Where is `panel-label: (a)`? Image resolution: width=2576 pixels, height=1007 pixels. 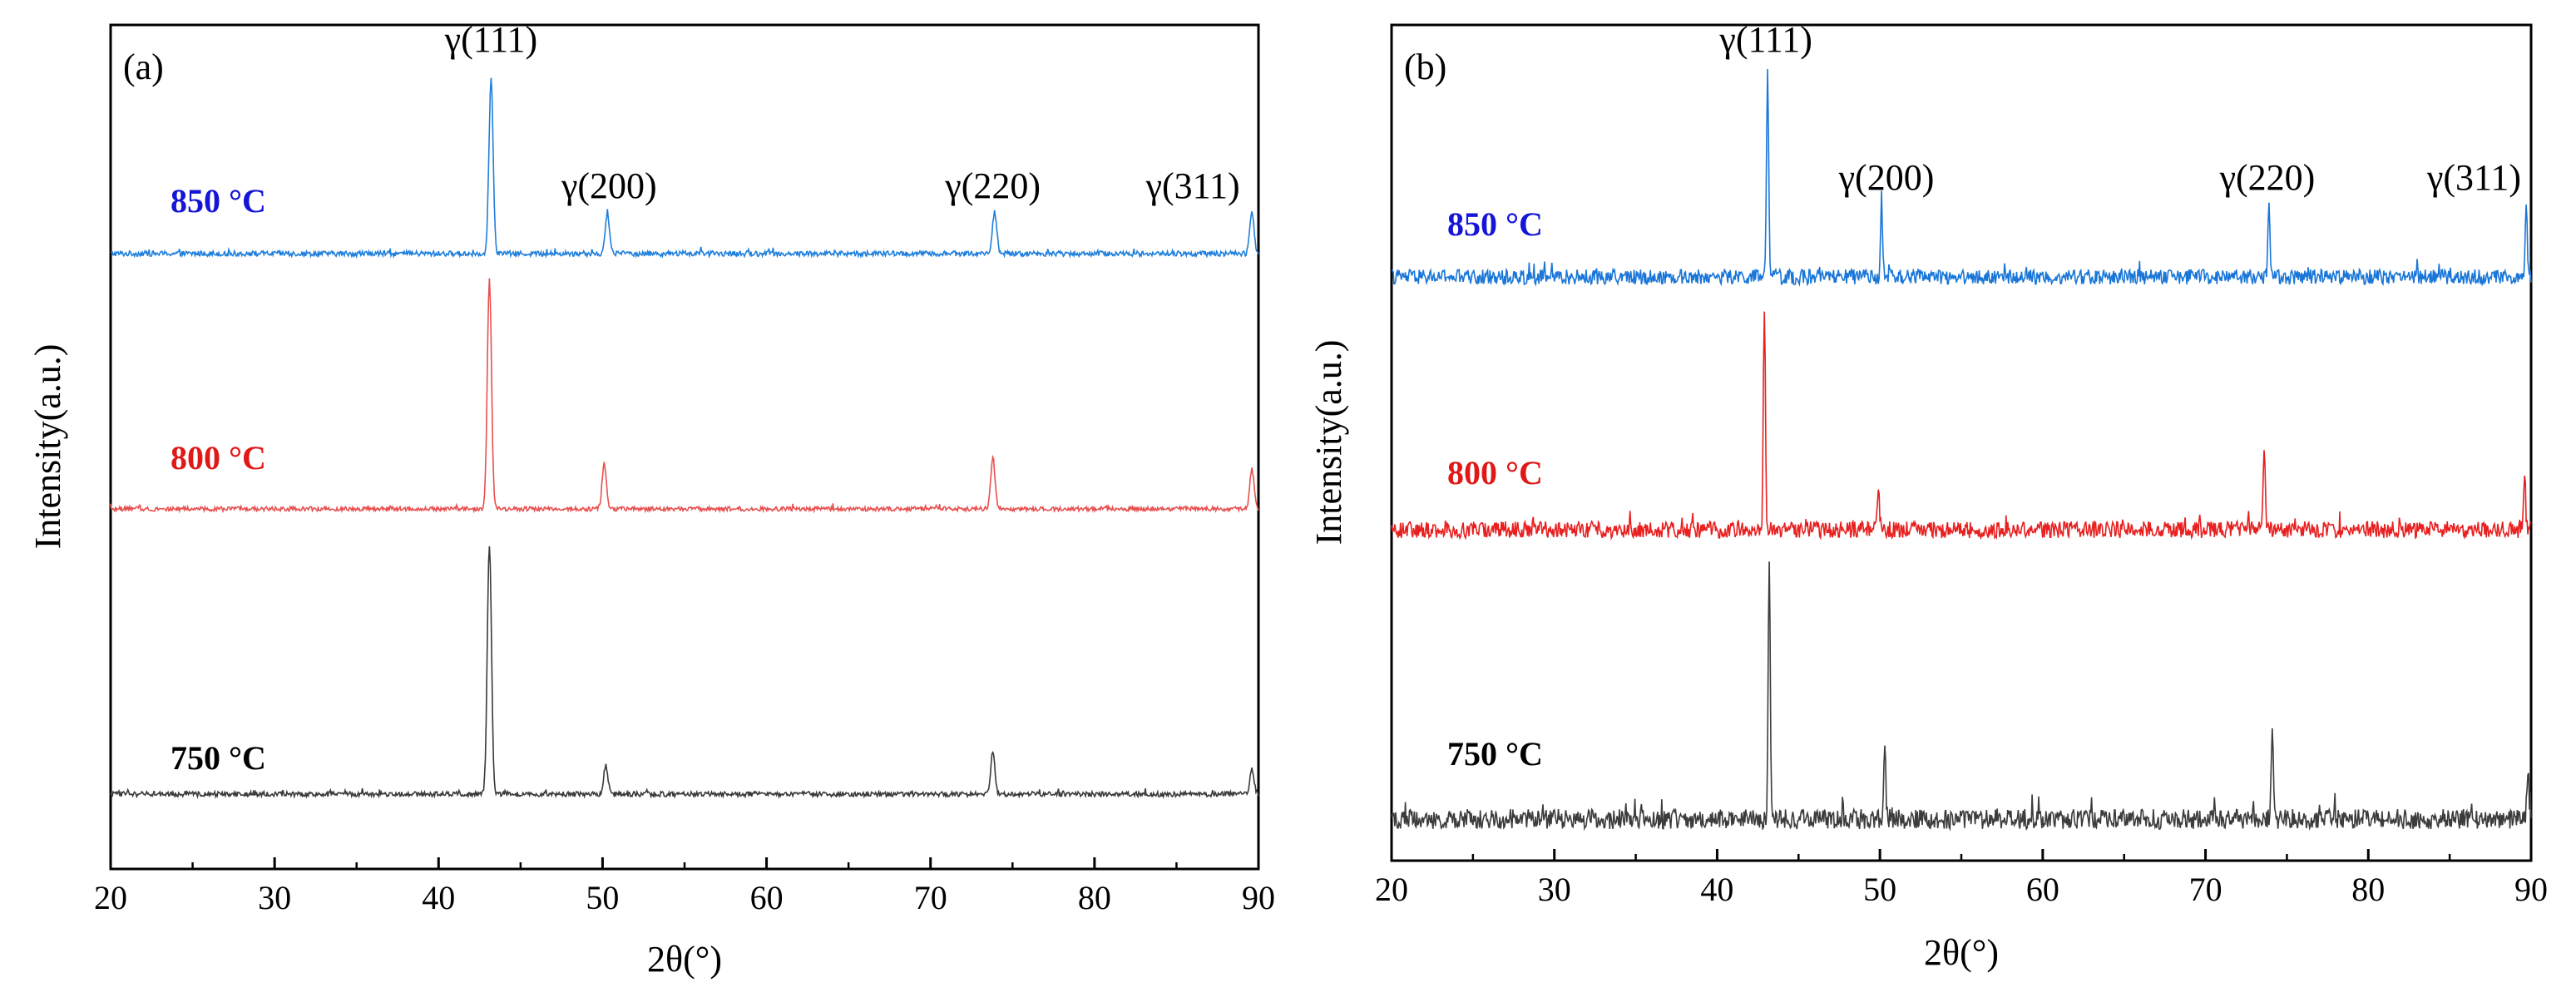
panel-label: (a) is located at coordinates (143, 67).